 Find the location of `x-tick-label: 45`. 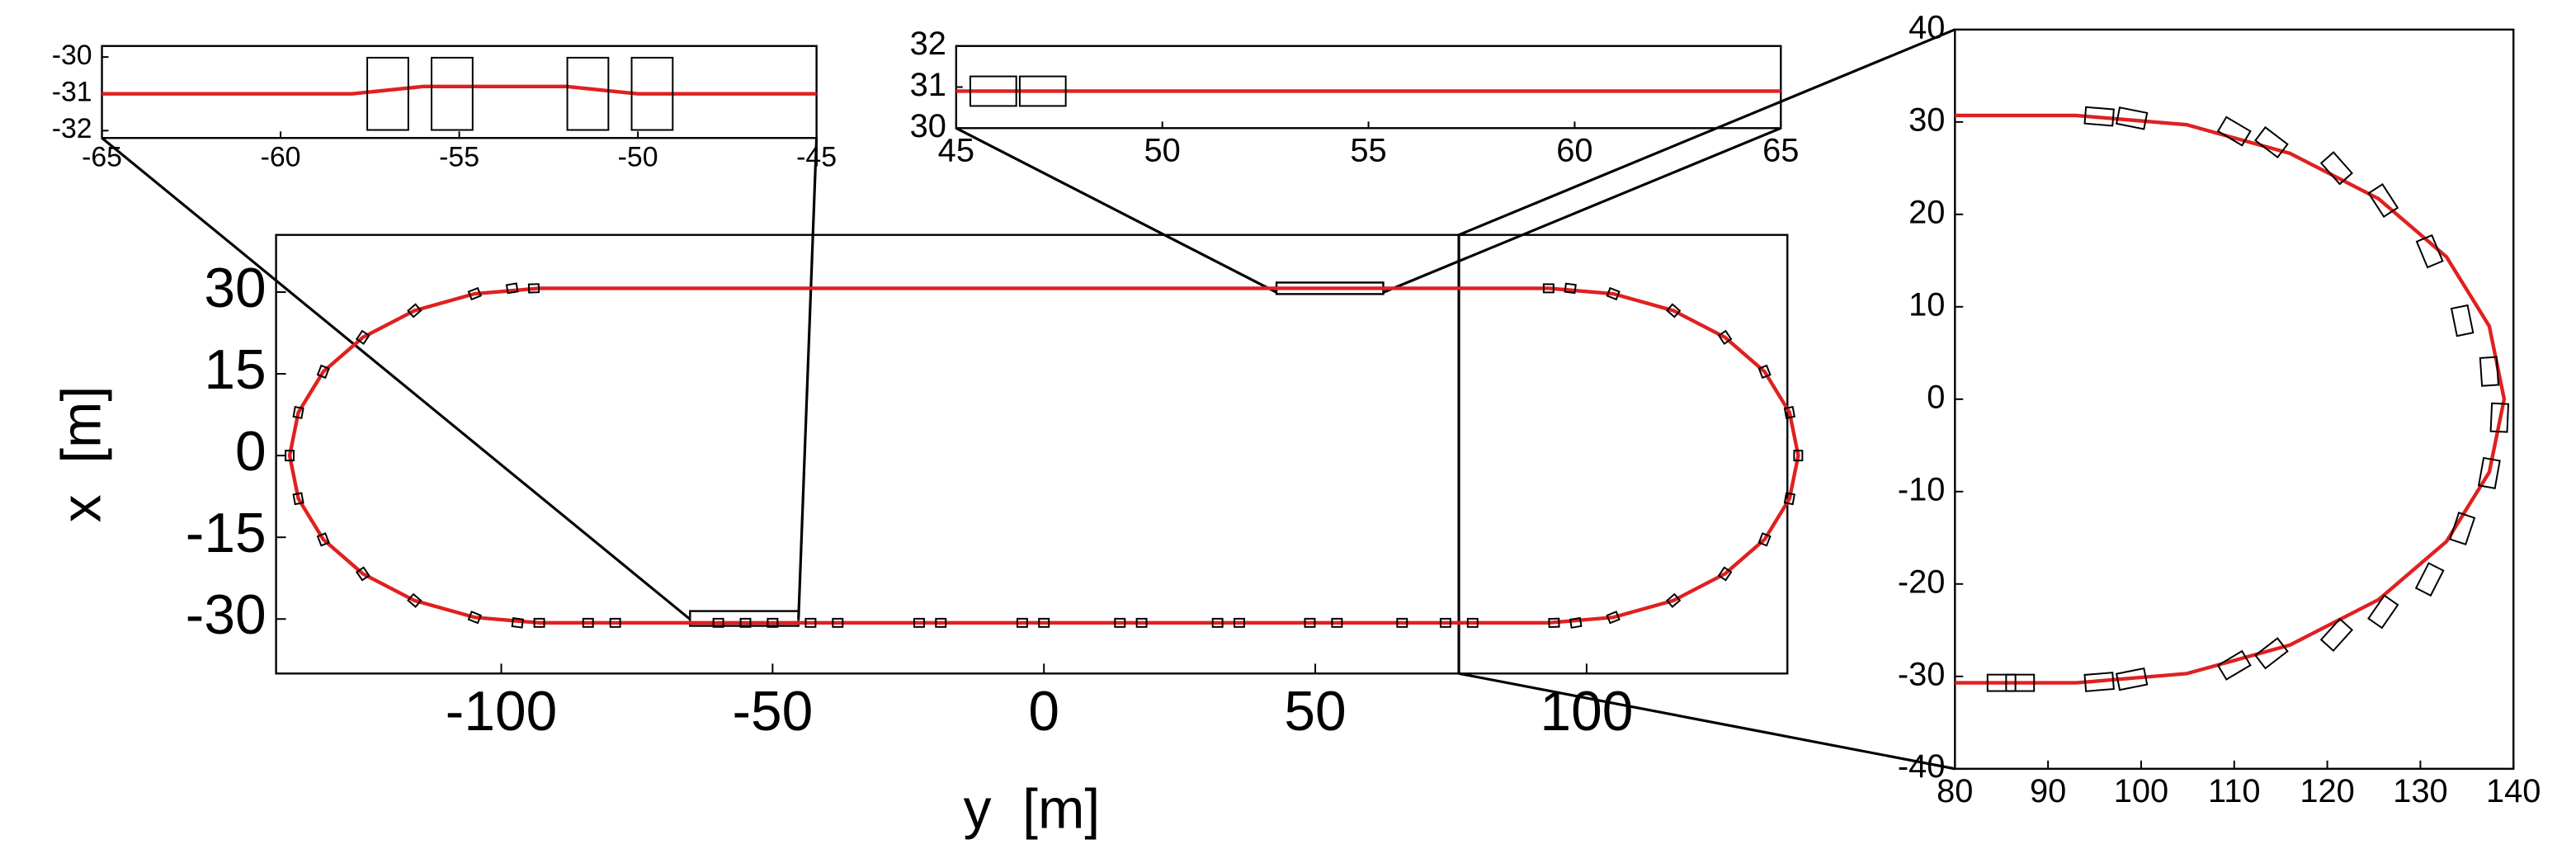

x-tick-label: 45 is located at coordinates (956, 151).